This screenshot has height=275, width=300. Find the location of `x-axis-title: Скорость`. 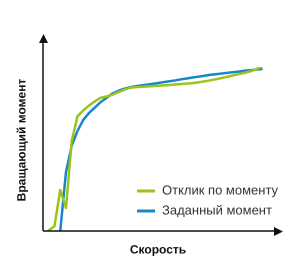

x-axis-title: Скорость is located at coordinates (158, 249).